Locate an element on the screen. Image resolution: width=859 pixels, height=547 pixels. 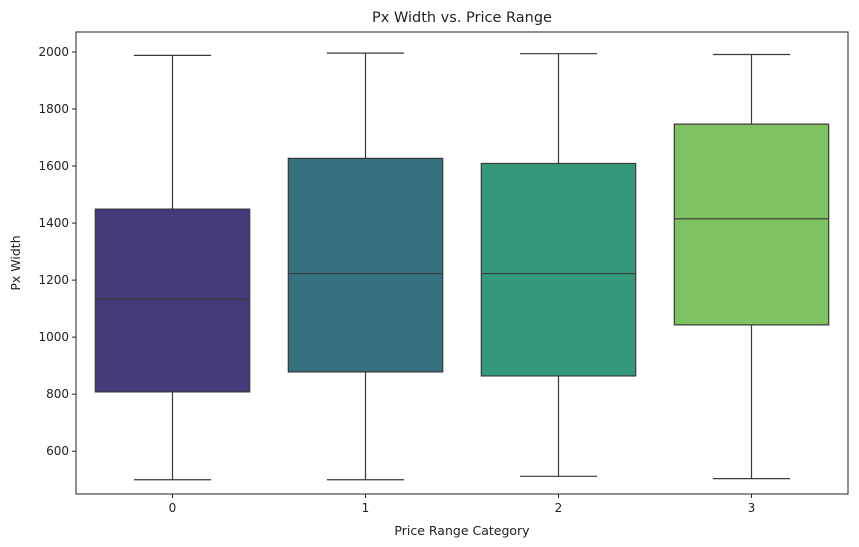
x-tick-label: 0 is located at coordinates (173, 508).